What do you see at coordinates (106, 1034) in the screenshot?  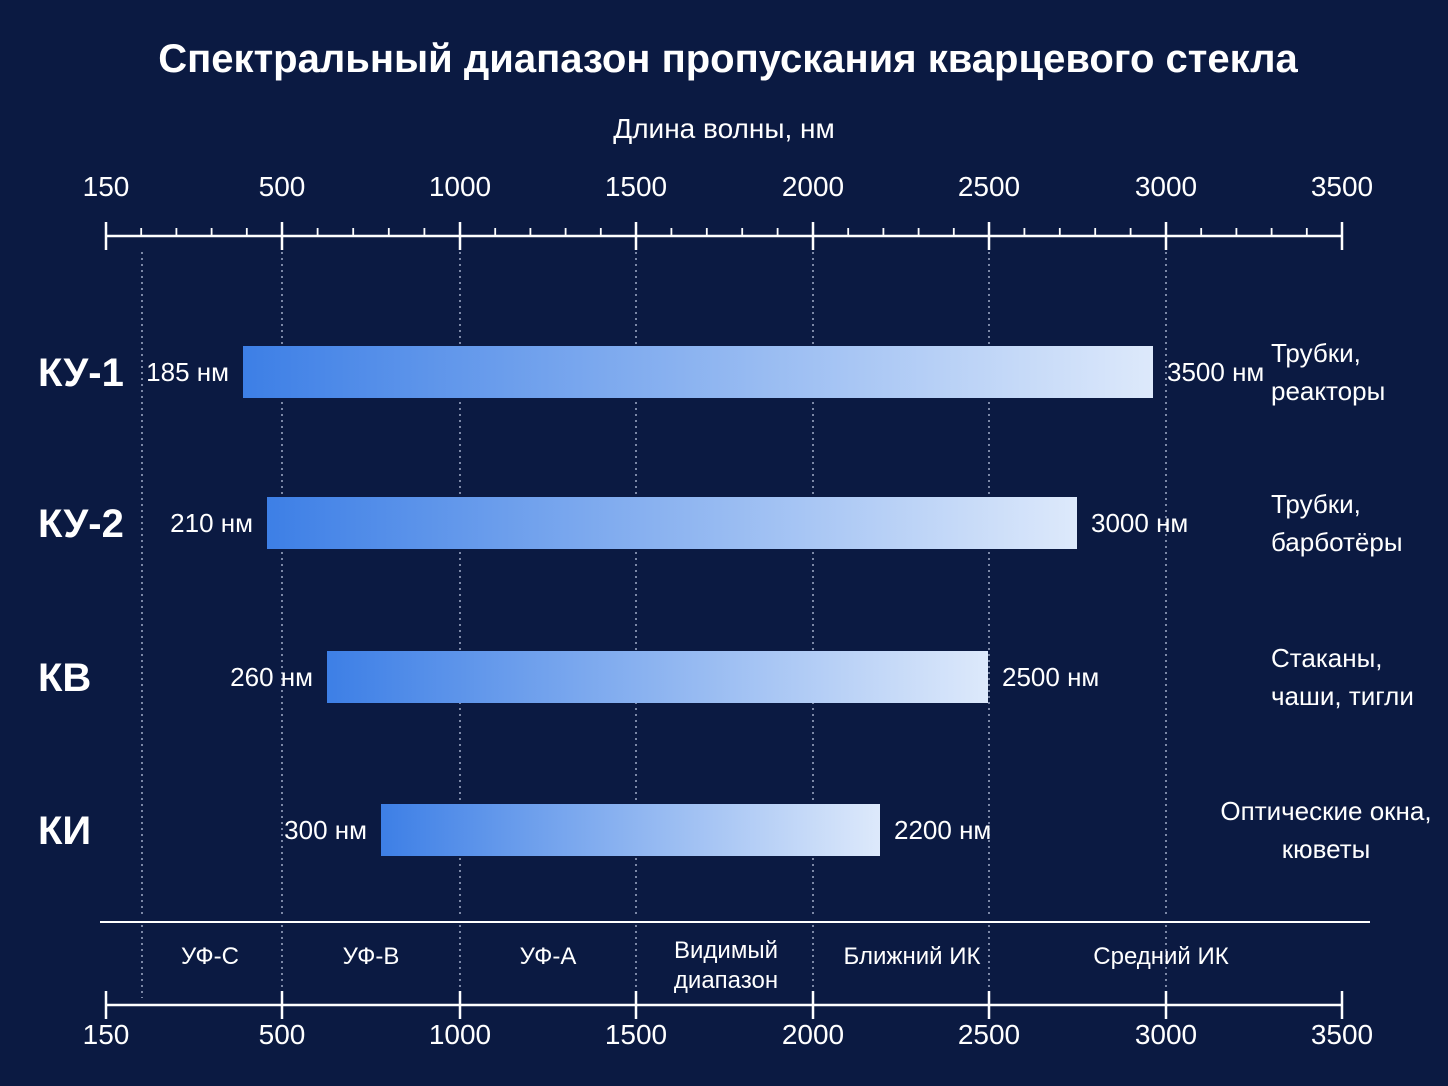 I see `bottom-tick-label: 150` at bounding box center [106, 1034].